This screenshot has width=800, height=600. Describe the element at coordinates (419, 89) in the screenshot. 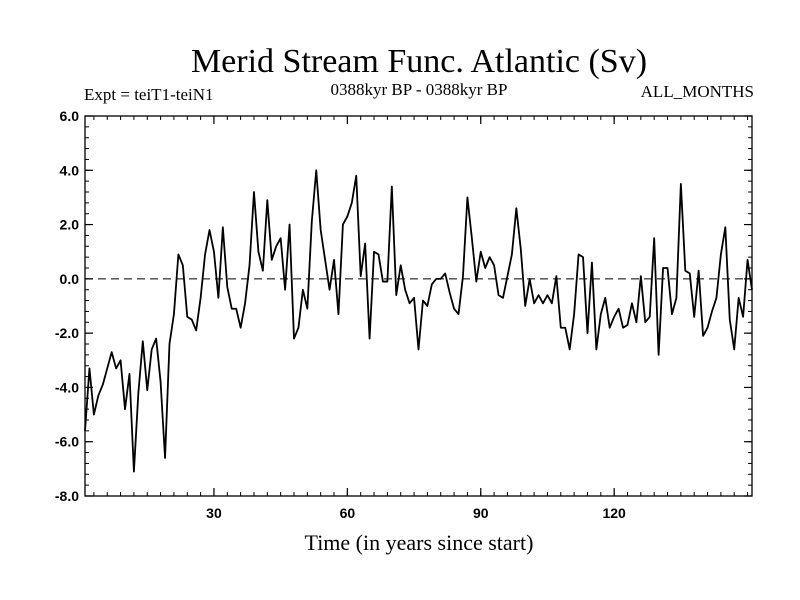

I see `subtitle-center: 0388kyr BP - 0388kyr BP` at that location.